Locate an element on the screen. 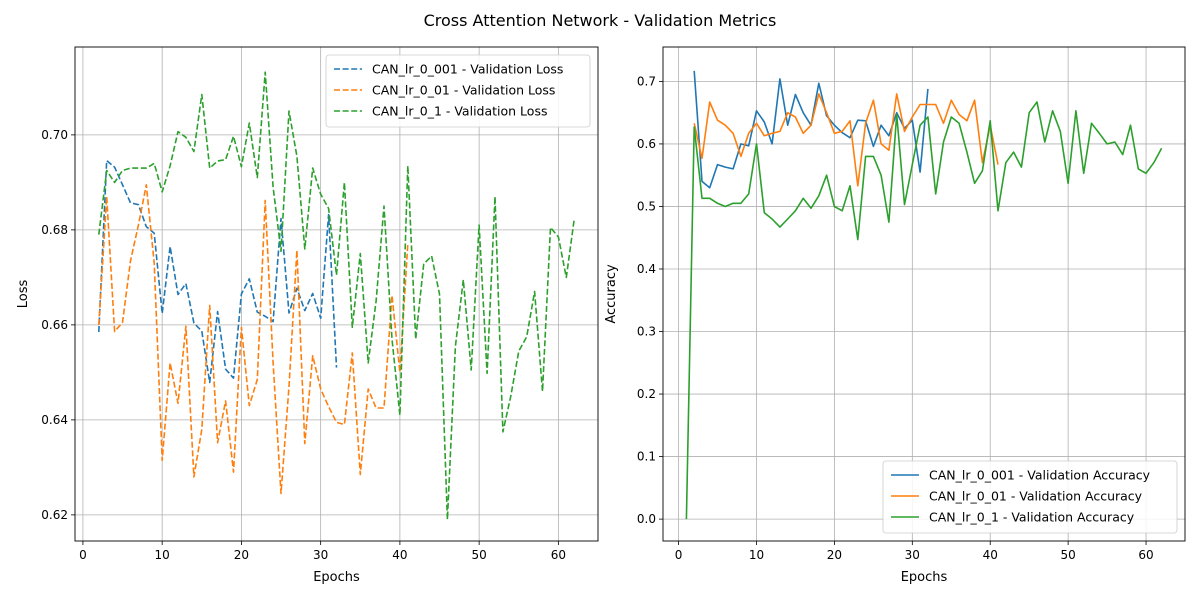 This screenshot has height=600, width=1200. y-tick-label: 0.4 is located at coordinates (646, 269).